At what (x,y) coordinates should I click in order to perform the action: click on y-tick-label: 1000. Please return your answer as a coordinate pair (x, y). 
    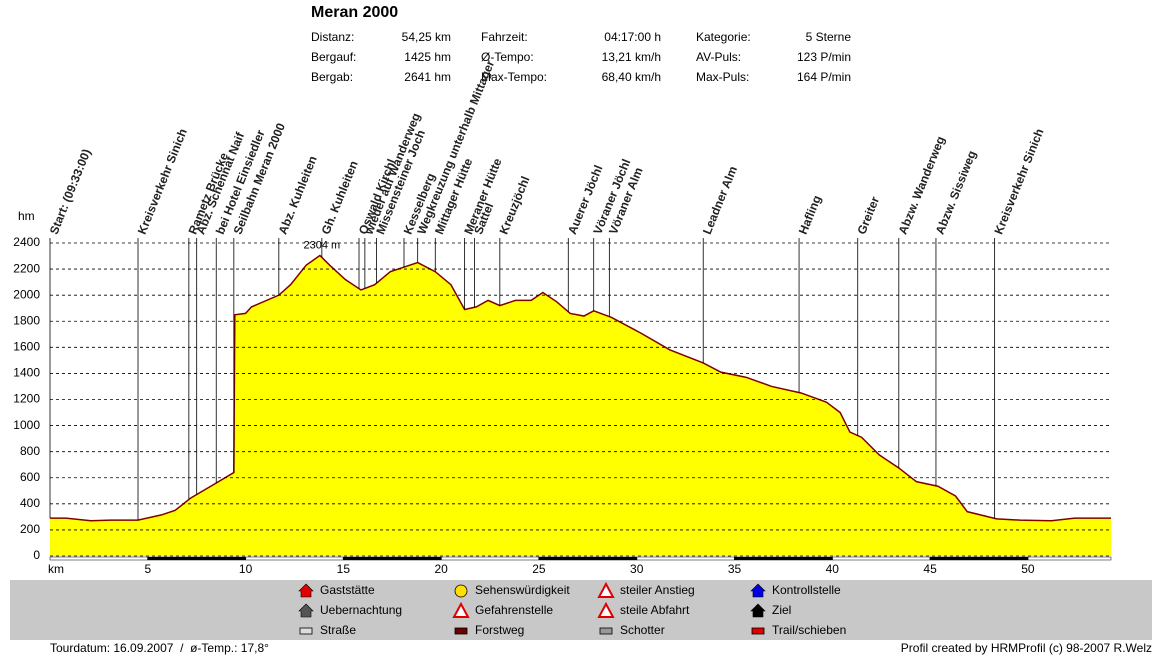
    Looking at the image, I should click on (26, 425).